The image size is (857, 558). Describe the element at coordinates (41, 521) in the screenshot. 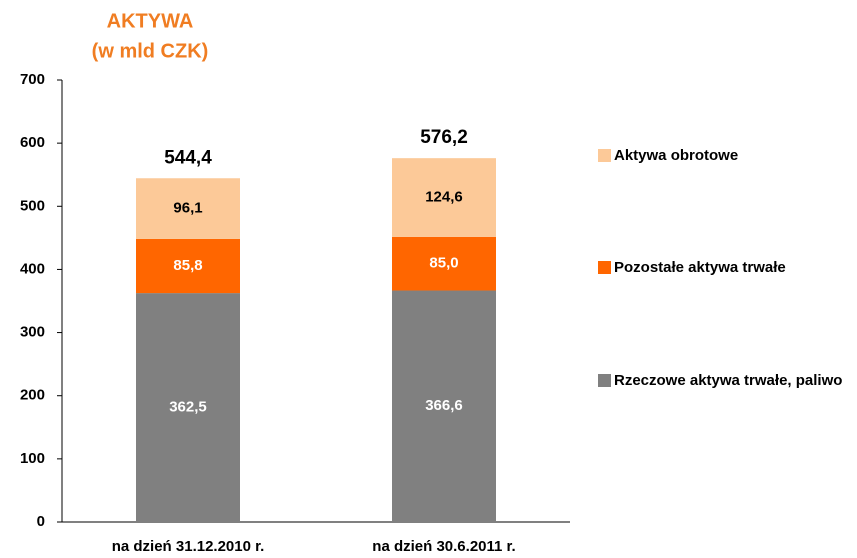

I see `y-tick-label: 0` at that location.